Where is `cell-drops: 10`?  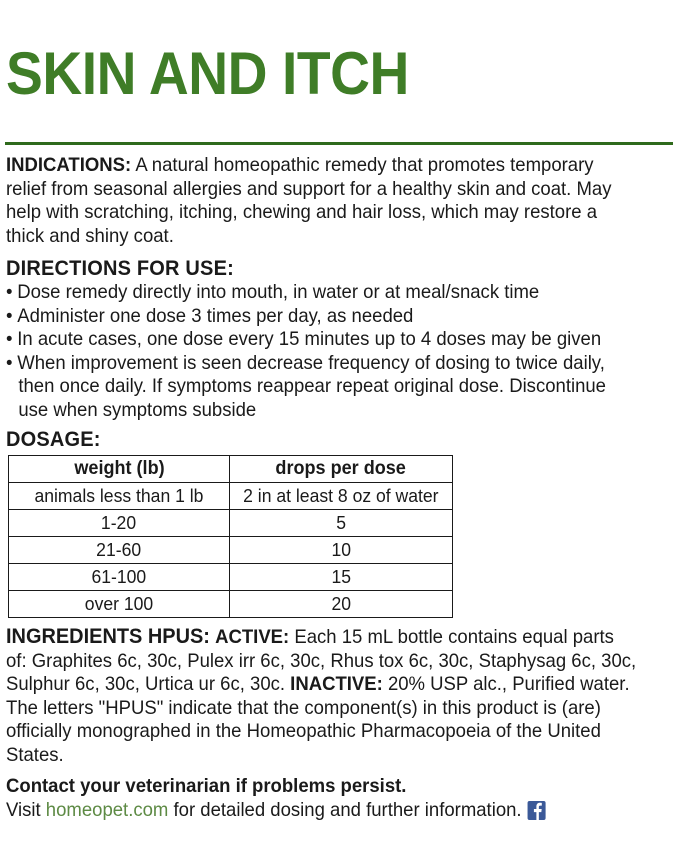 cell-drops: 10 is located at coordinates (341, 550).